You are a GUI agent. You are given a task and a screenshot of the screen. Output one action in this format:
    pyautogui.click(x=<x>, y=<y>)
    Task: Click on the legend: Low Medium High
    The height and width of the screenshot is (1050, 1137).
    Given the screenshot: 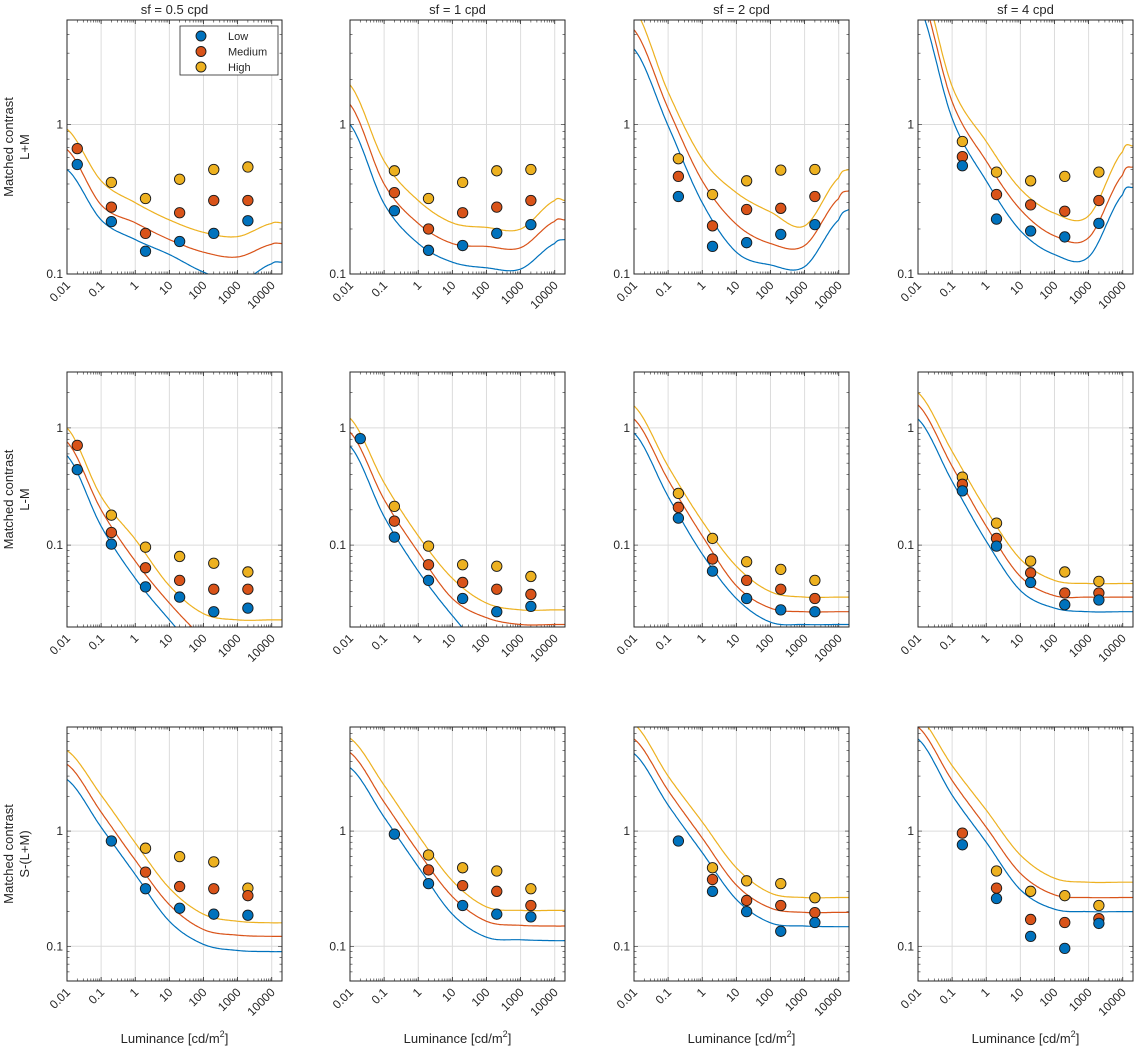 What is the action you would take?
    pyautogui.click(x=229, y=50)
    